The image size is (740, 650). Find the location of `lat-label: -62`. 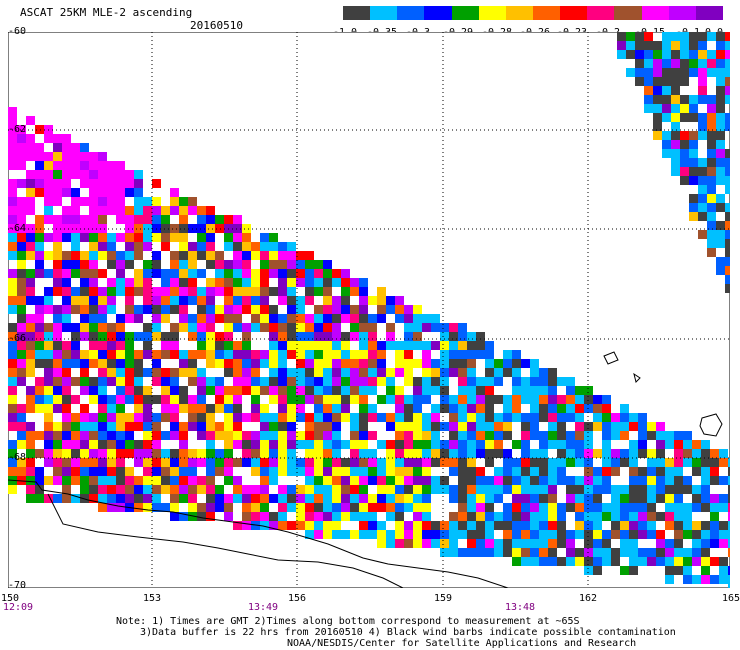

lat-label: -62 is located at coordinates (17, 129).